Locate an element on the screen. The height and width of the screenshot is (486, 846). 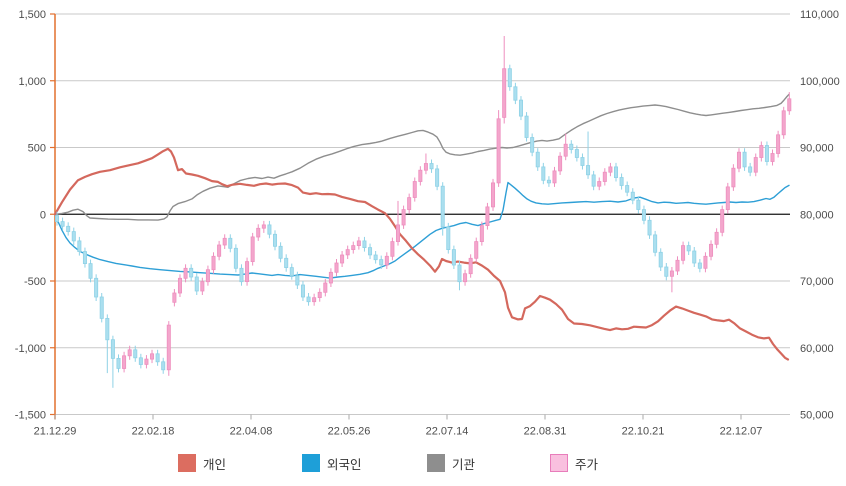
legend-label: 주가 is located at coordinates (587, 464).